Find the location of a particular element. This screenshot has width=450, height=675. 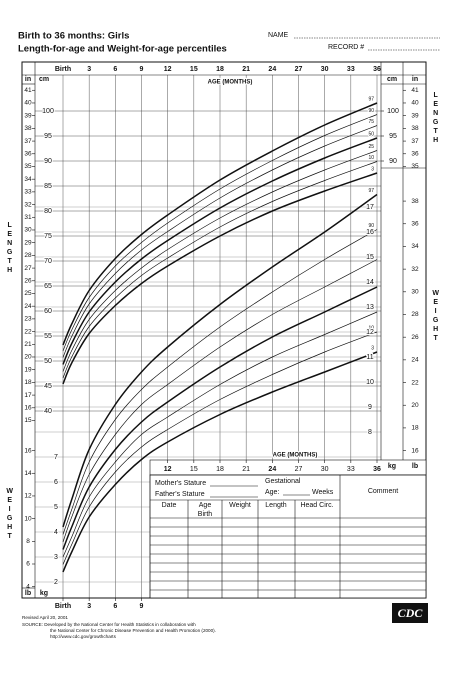

y-tick-label: 85 is located at coordinates (48, 186).